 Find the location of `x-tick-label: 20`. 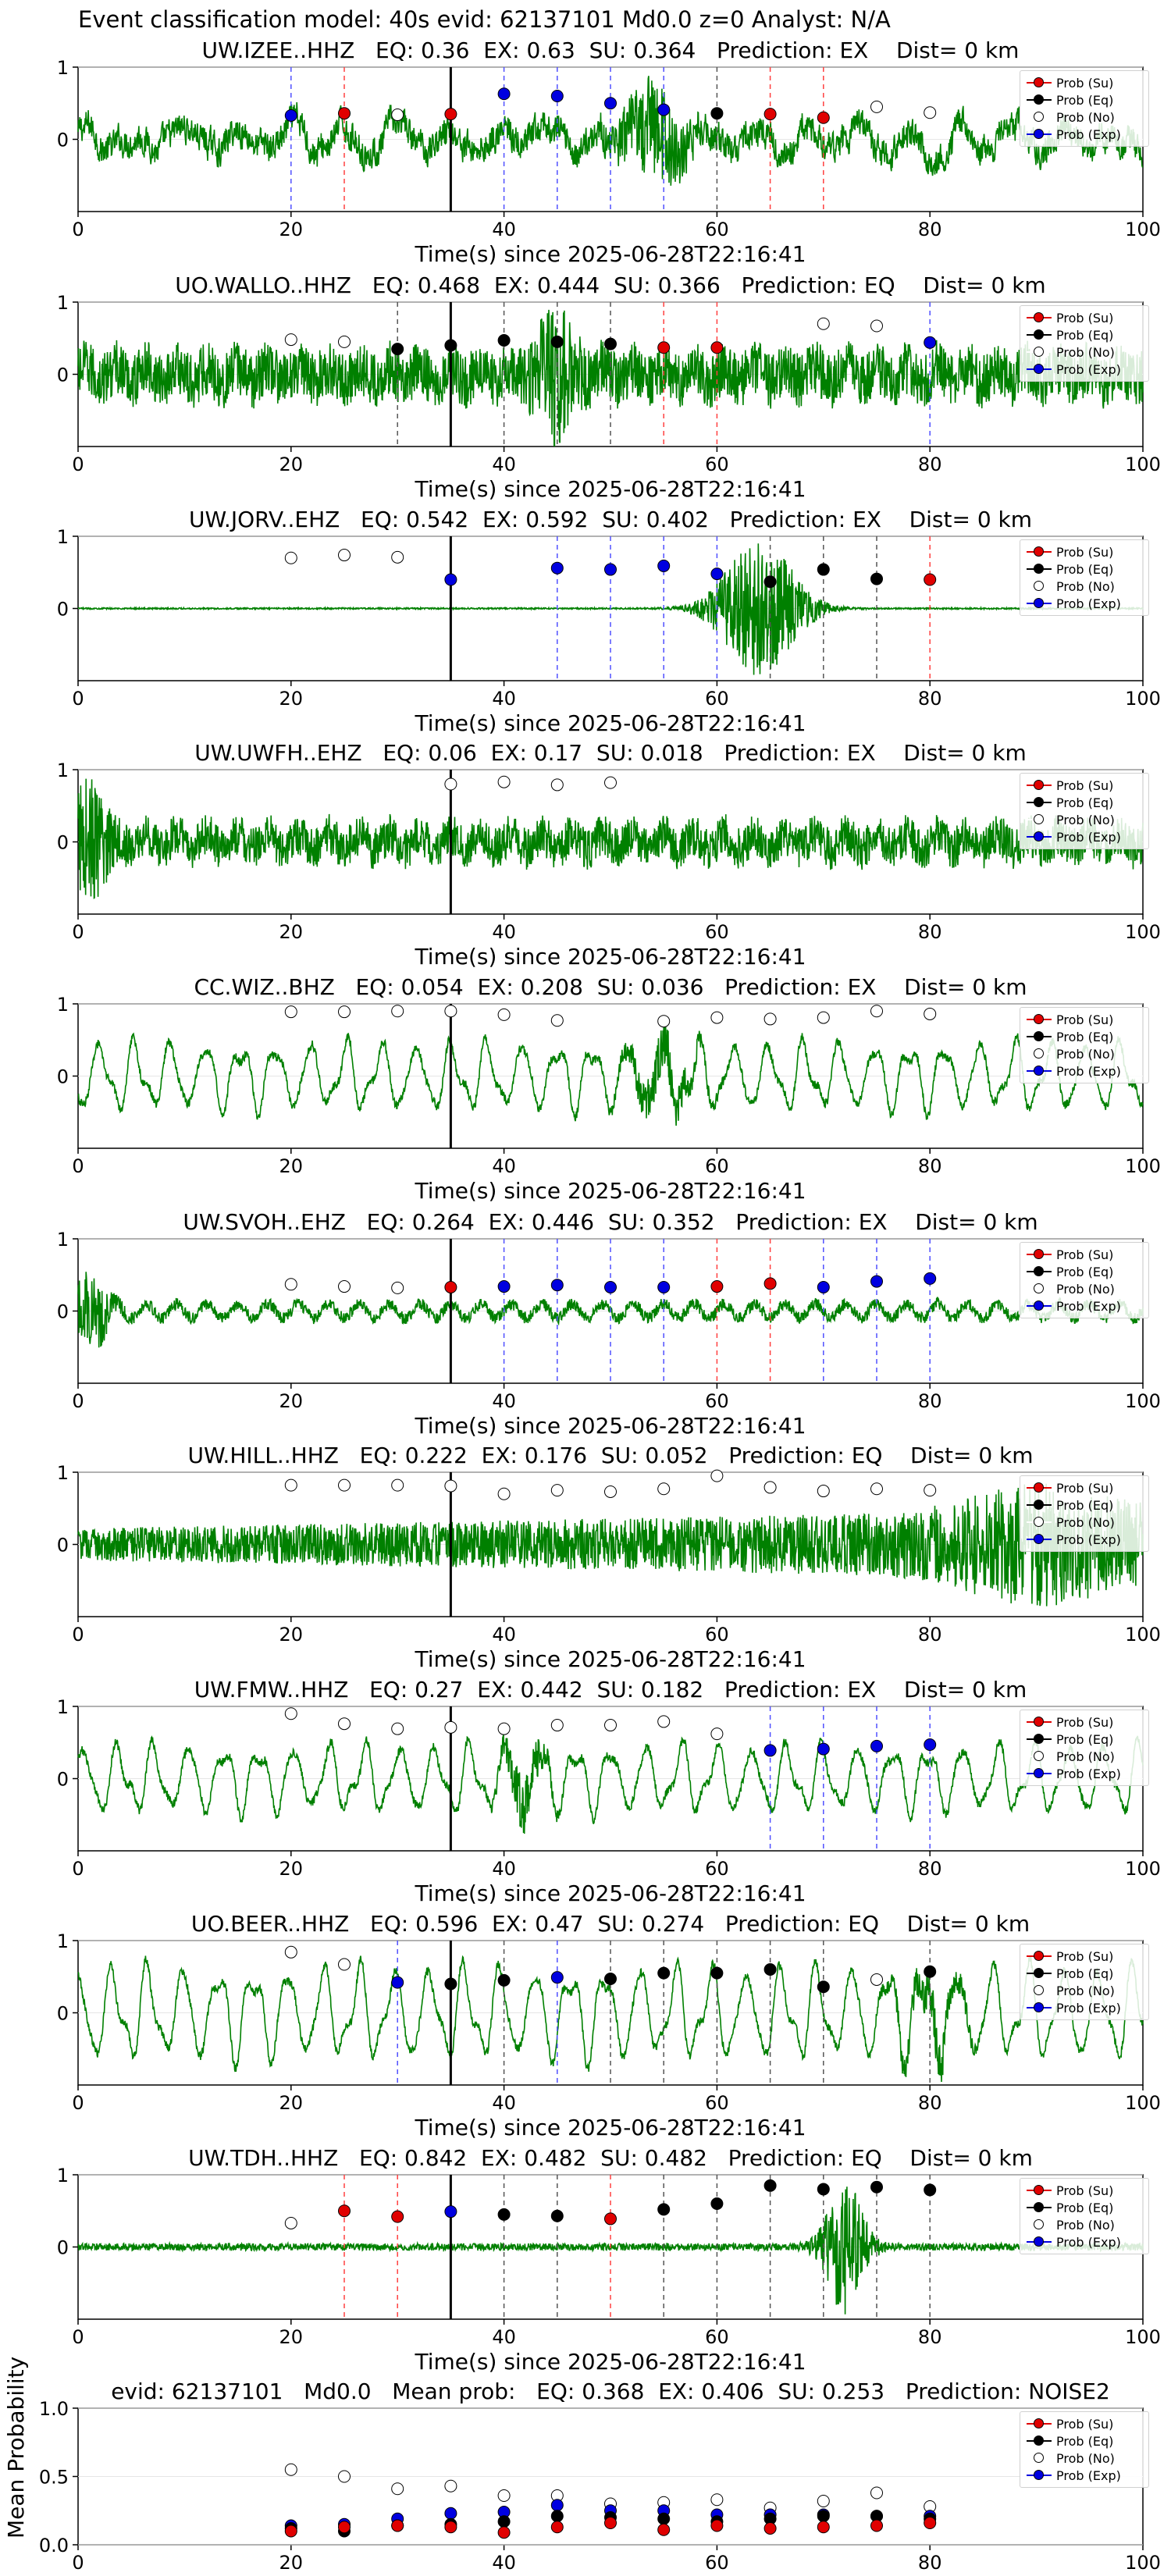

x-tick-label: 20 is located at coordinates (291, 1635).